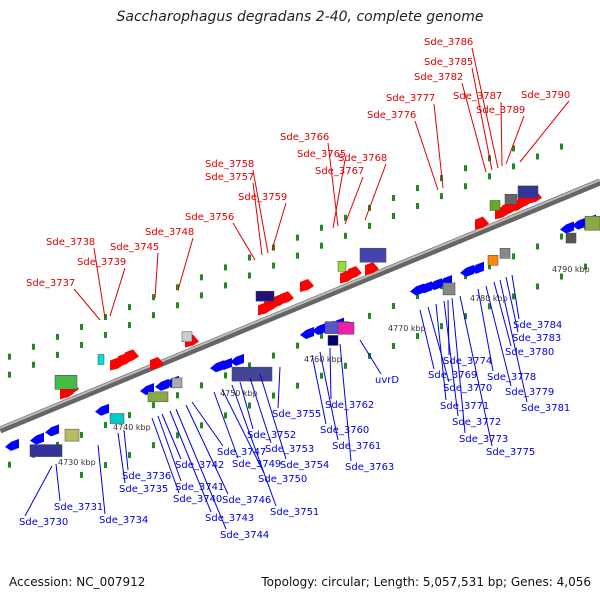  What do you see at coordinates (134, 247) in the screenshot?
I see `gene-label: Sde_3745` at bounding box center [134, 247].